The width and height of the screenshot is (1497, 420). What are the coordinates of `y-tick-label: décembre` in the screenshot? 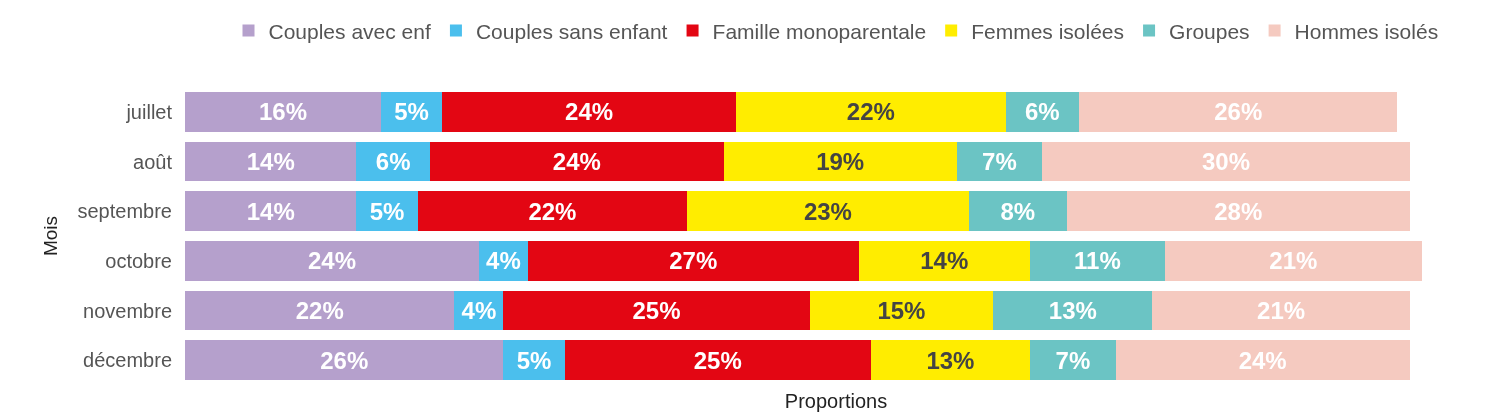 It's located at (127, 360).